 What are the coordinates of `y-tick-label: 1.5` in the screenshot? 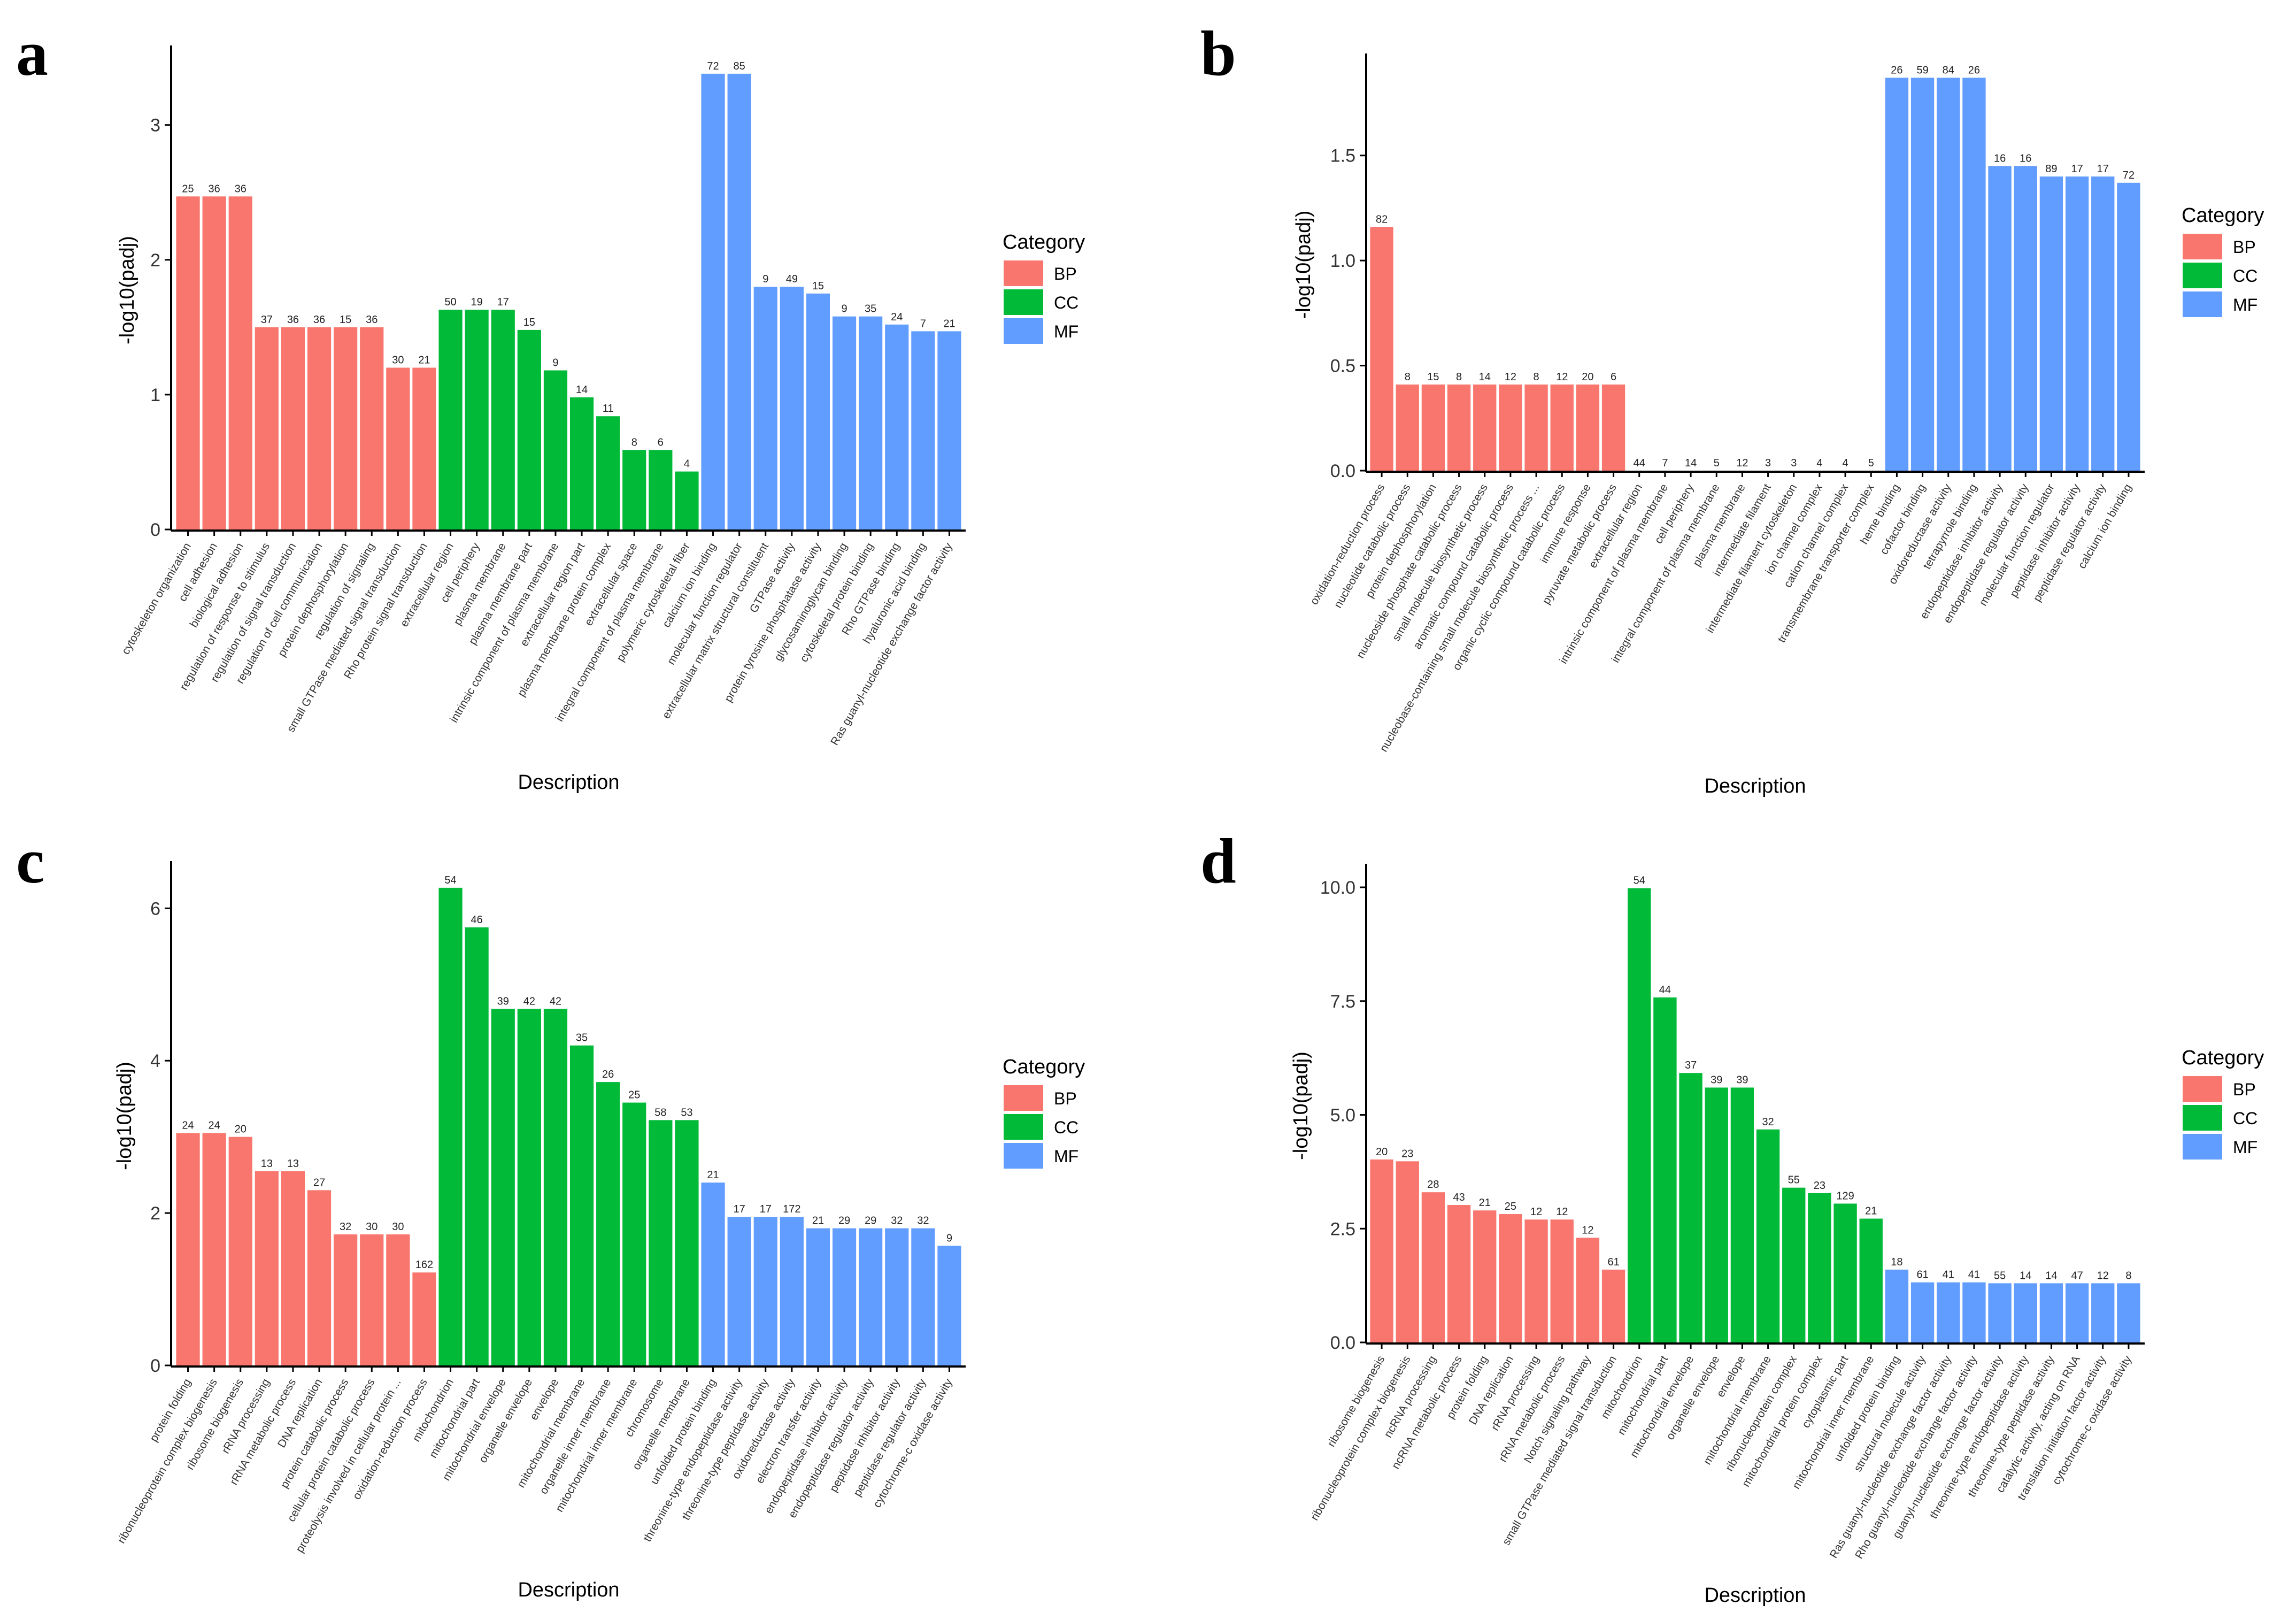 It's located at (1342, 156).